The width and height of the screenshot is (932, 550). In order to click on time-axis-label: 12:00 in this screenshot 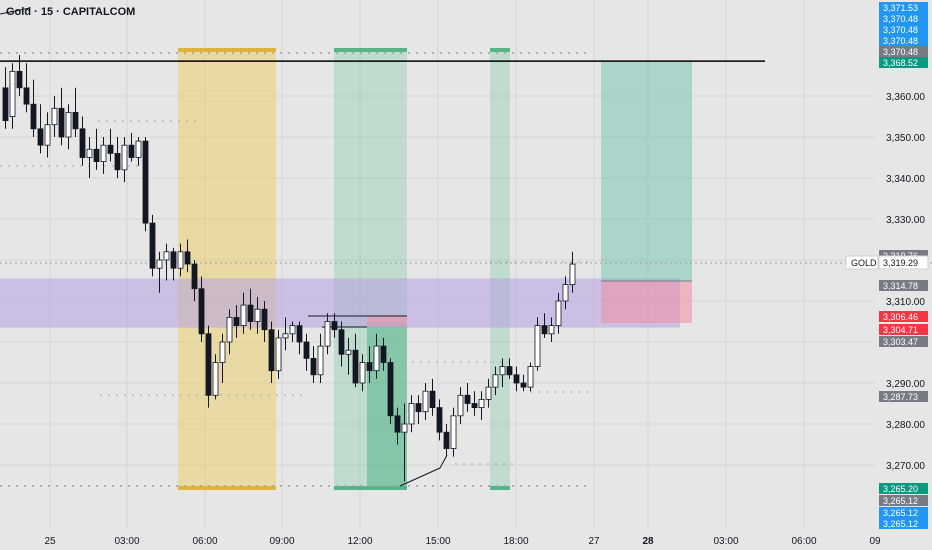, I will do `click(359, 541)`.